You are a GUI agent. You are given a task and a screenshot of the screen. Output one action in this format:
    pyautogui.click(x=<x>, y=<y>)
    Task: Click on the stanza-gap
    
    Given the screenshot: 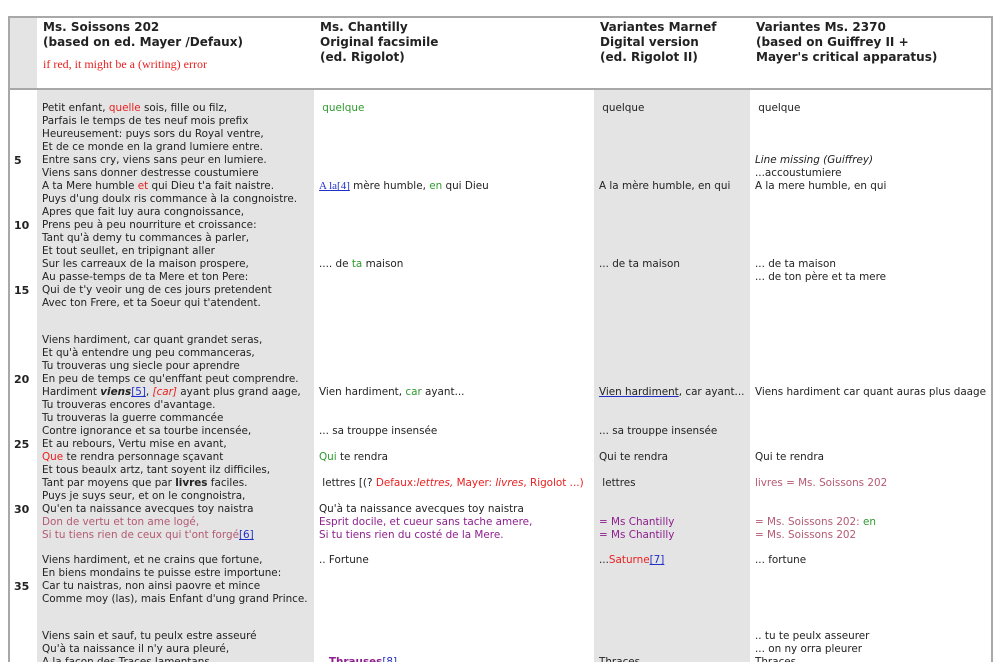 What is the action you would take?
    pyautogui.click(x=500, y=95)
    